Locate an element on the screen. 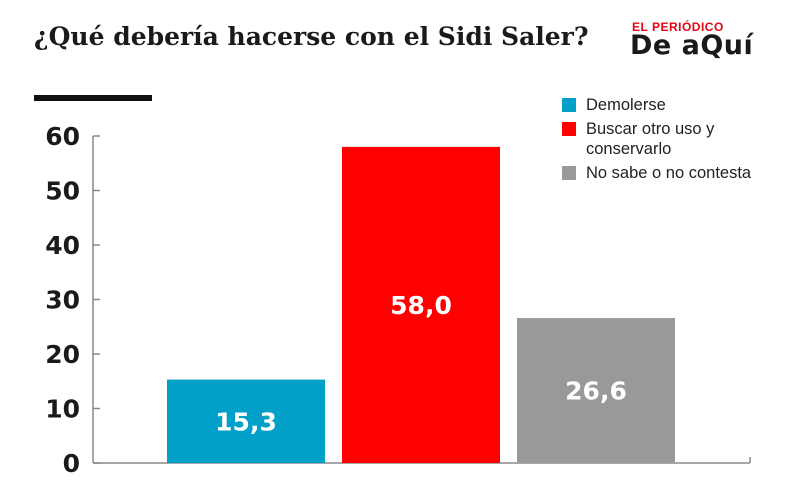 This screenshot has height=492, width=800. legend-swatch-nosabe is located at coordinates (569, 173).